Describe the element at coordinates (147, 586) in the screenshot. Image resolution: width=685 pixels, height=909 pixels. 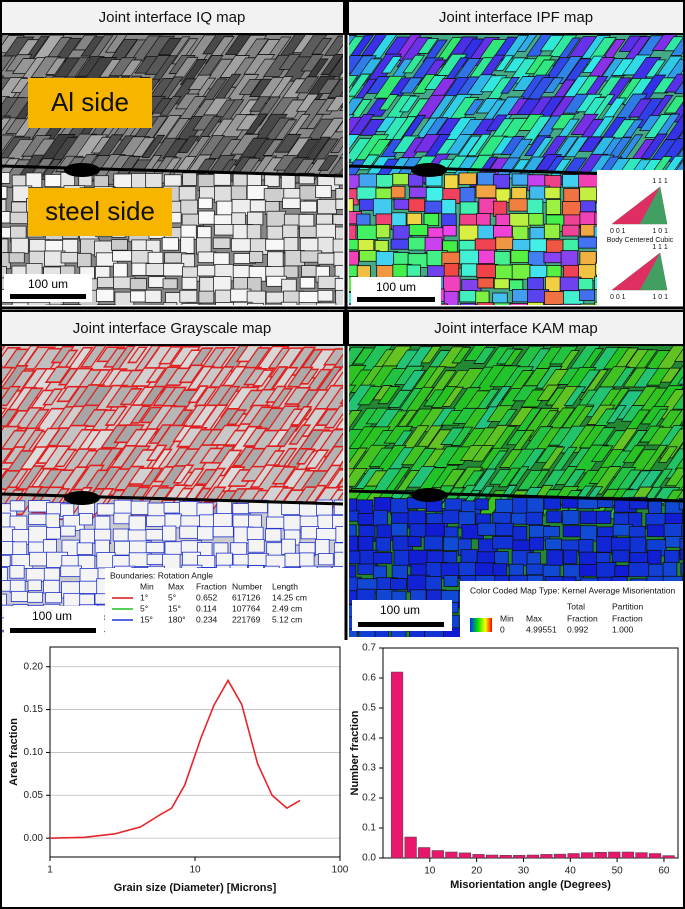
I see `table-header: Min` at that location.